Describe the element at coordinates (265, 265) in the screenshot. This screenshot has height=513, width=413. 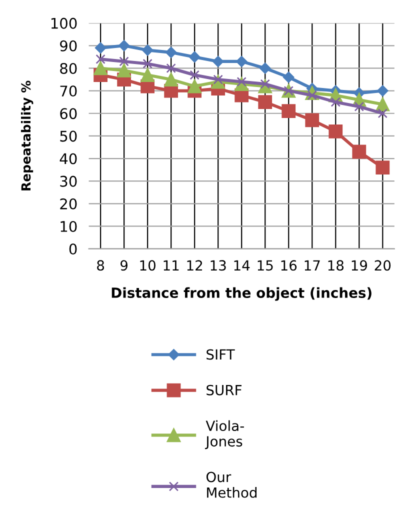
I see `x-tick-label: 15` at that location.